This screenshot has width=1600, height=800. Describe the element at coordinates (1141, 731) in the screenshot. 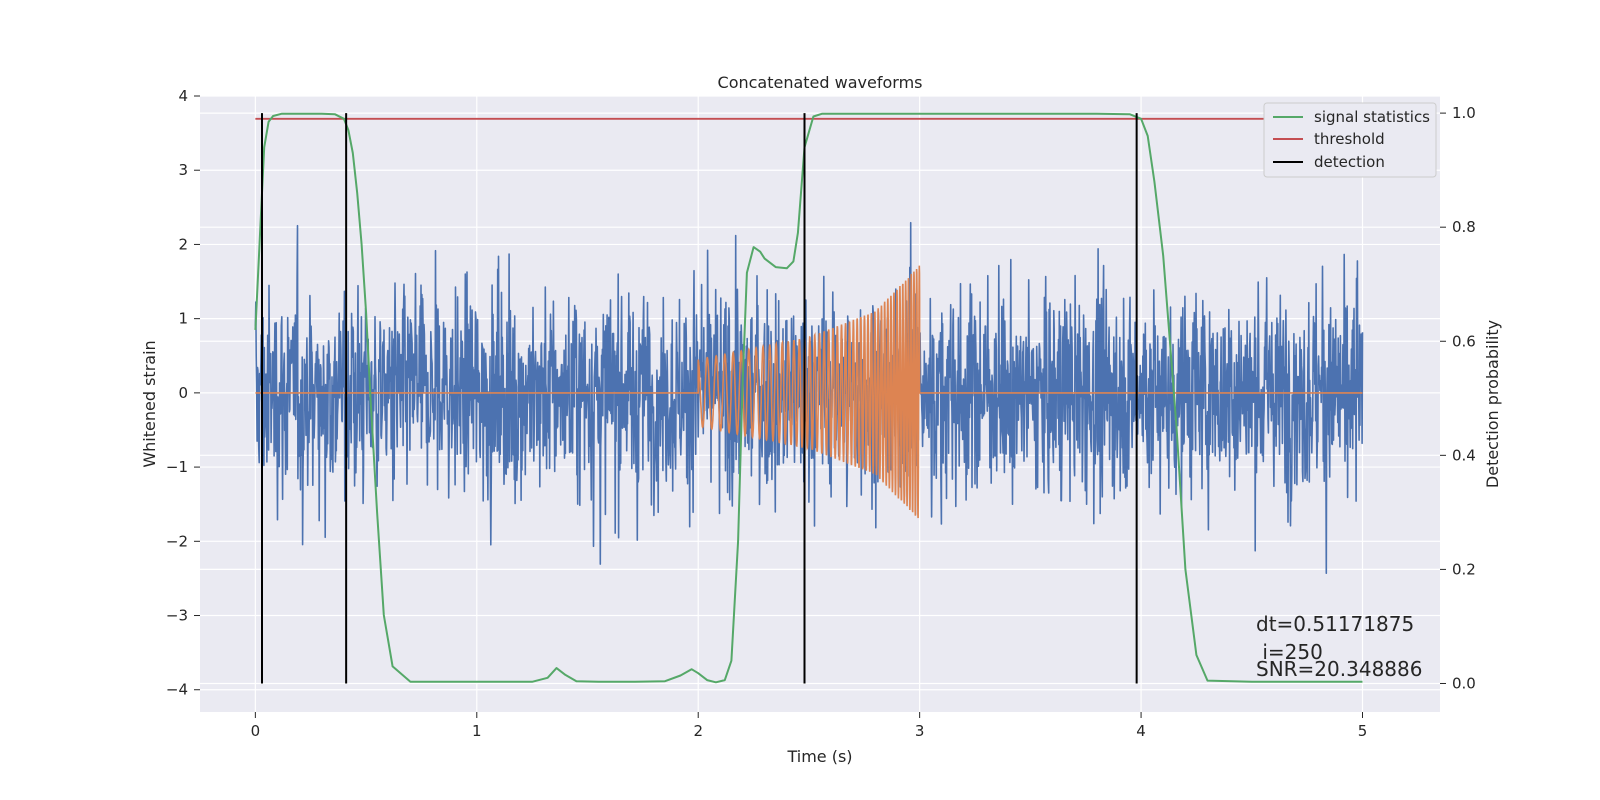

I see `x-tick-label-4: 4` at that location.